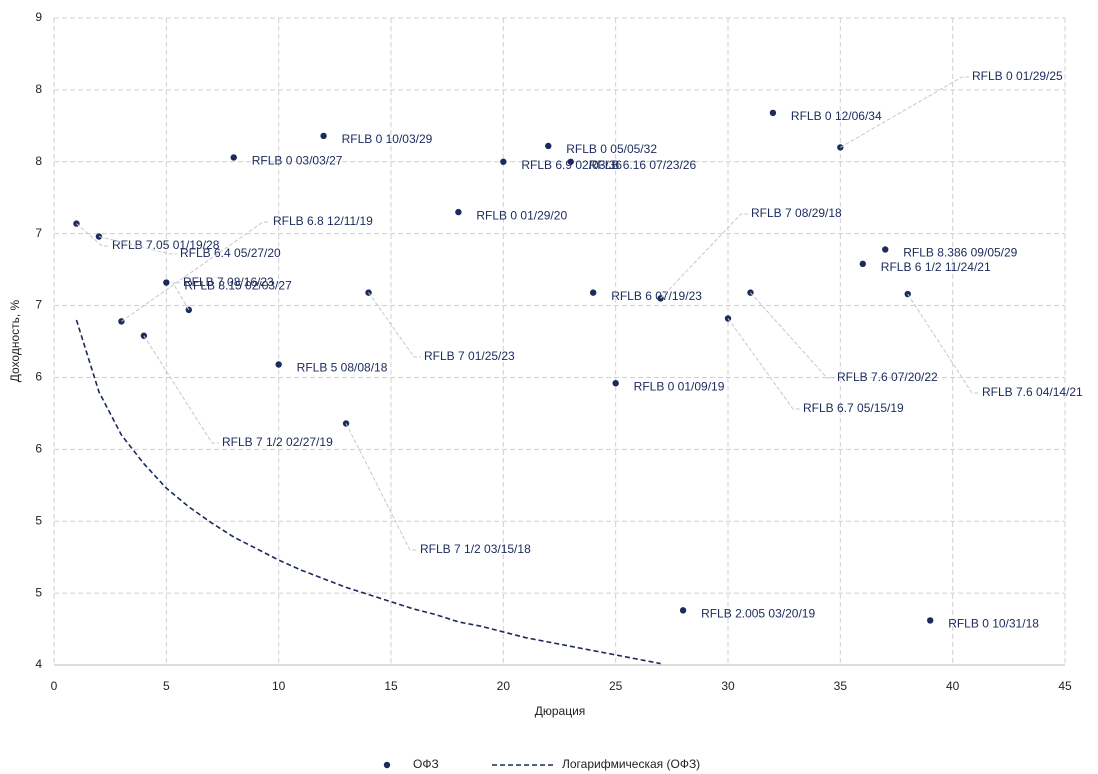 This screenshot has height=774, width=1098. I want to click on x-tick-label: 15, so click(391, 686).